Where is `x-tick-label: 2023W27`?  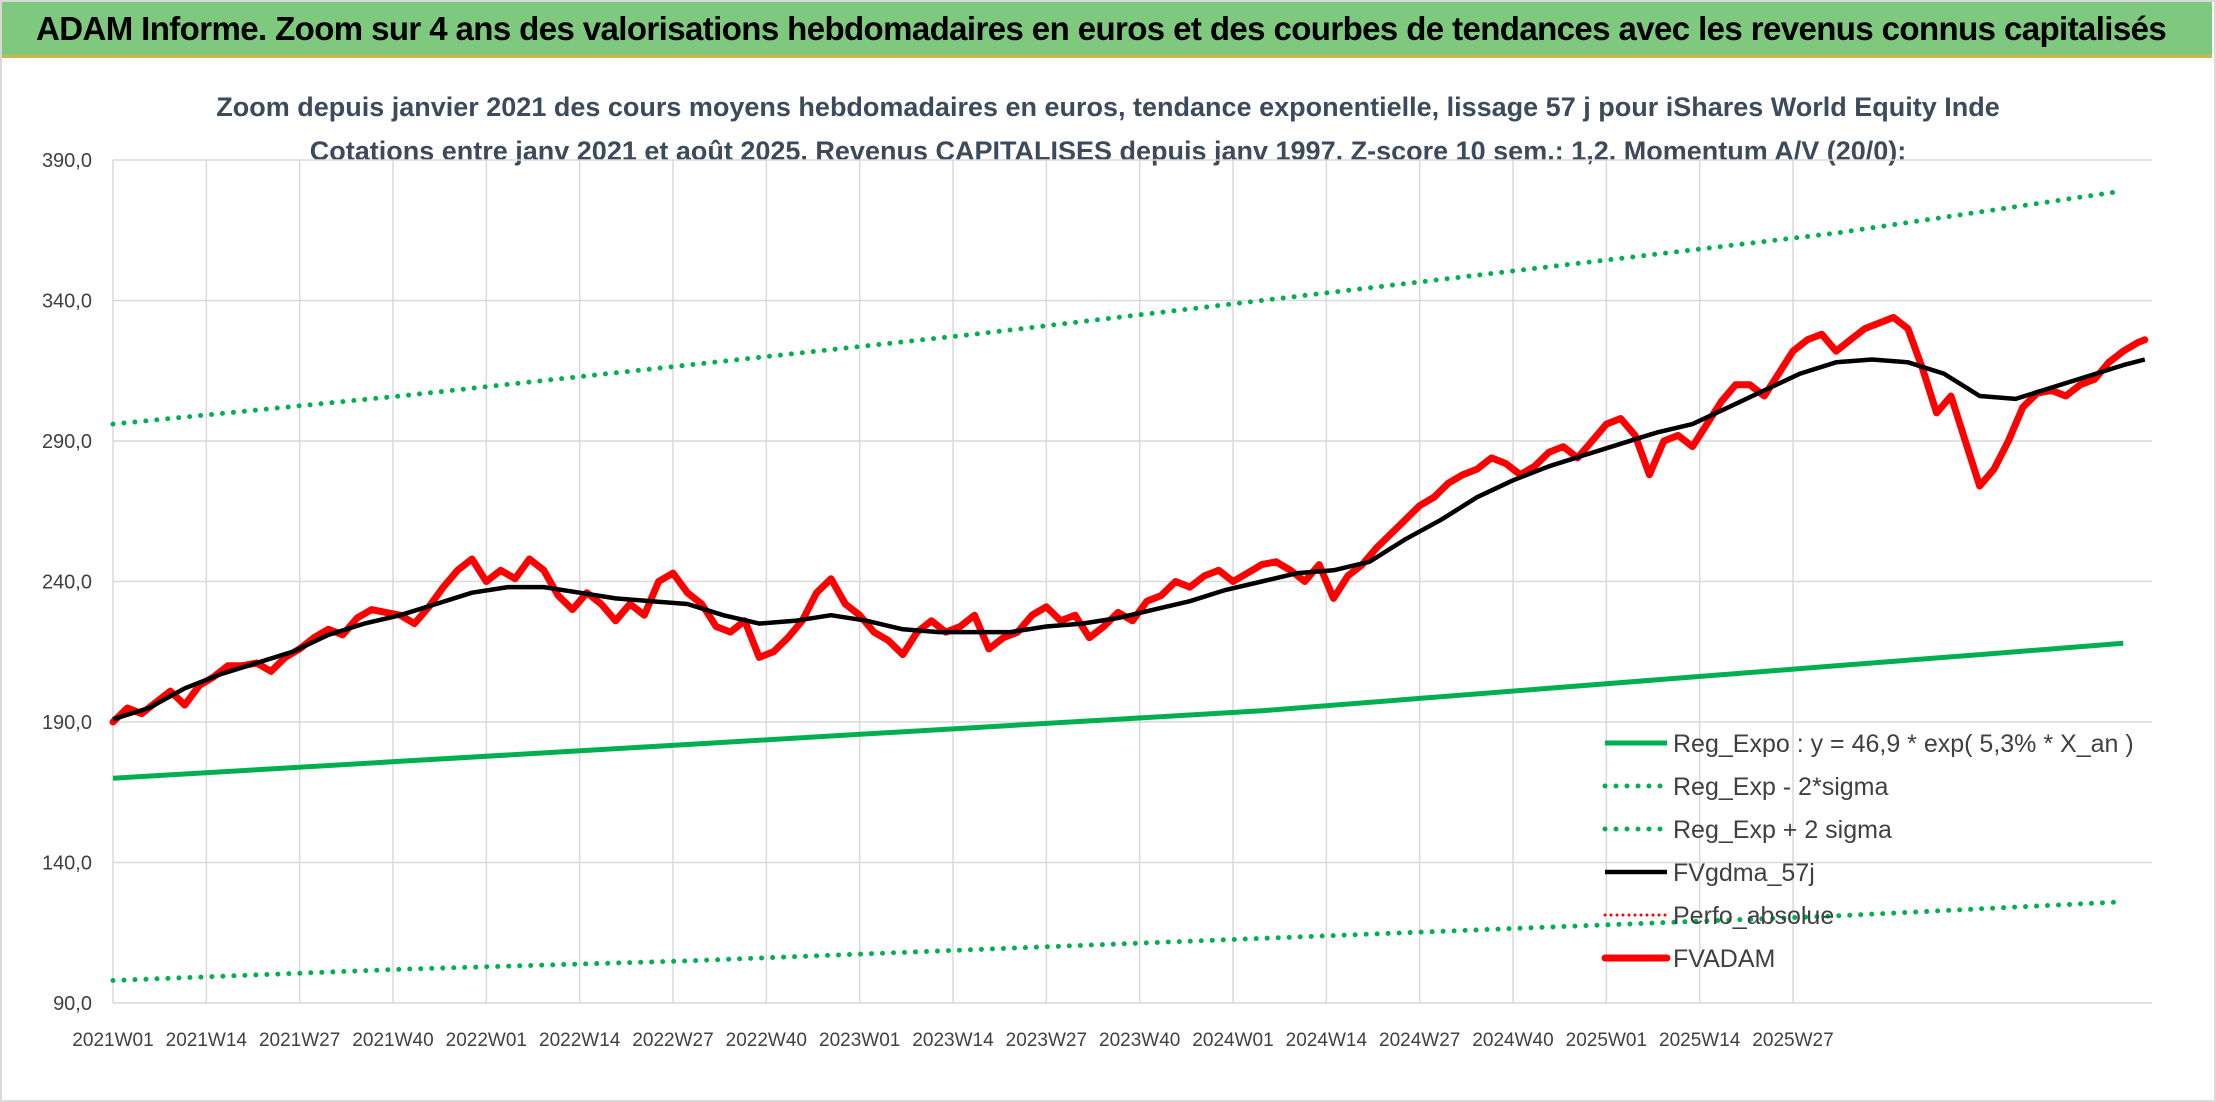
x-tick-label: 2023W27 is located at coordinates (1046, 1040).